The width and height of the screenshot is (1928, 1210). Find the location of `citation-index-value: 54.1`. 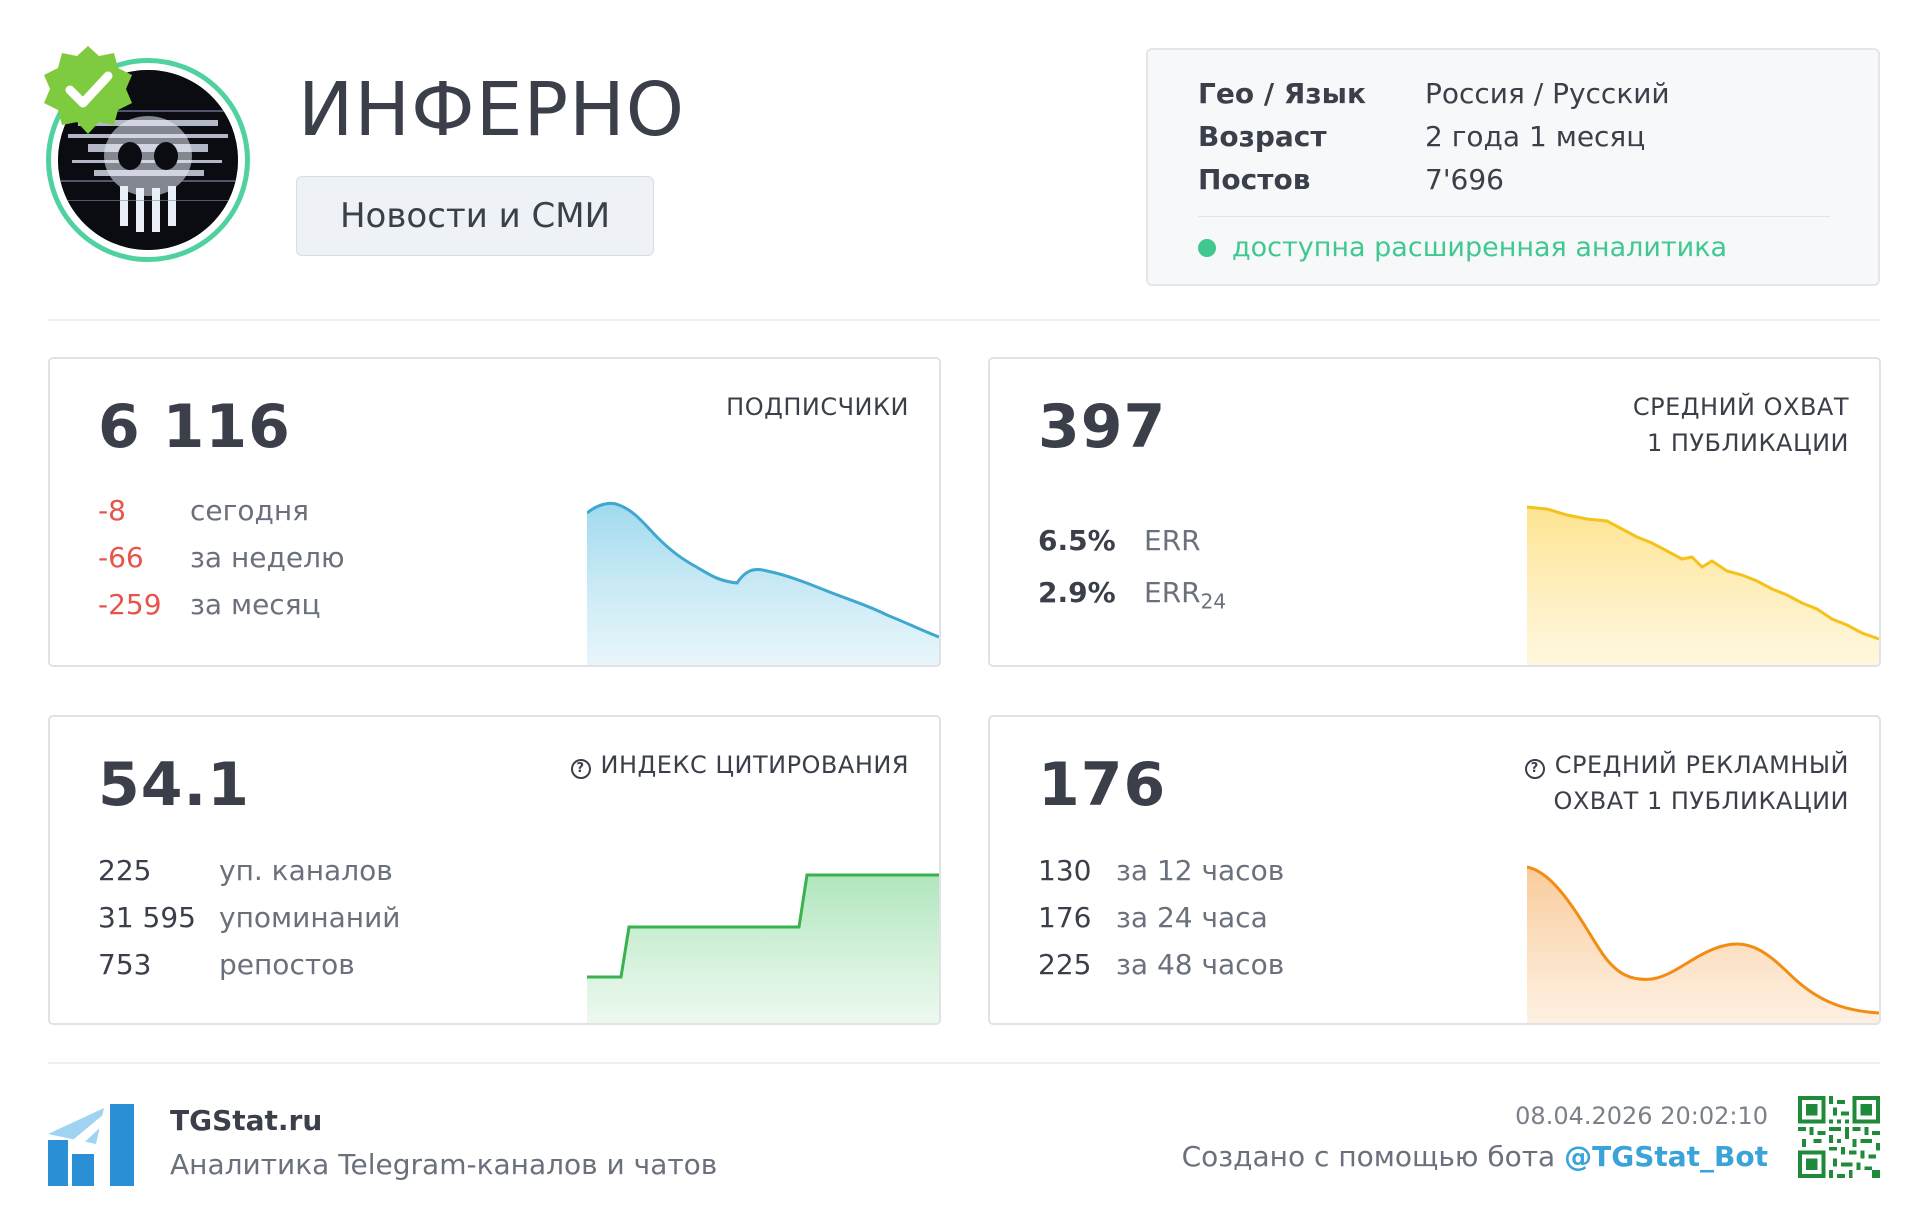

citation-index-value: 54.1 is located at coordinates (174, 785).